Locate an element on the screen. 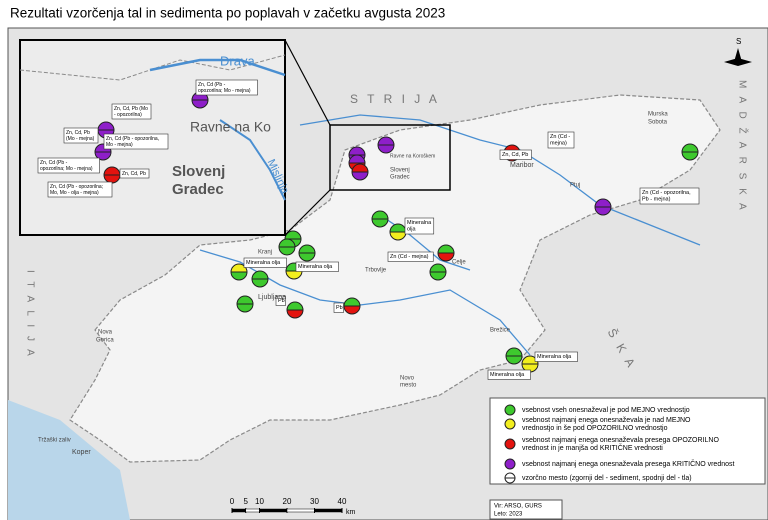  country-label: S T R I J A is located at coordinates (395, 99).